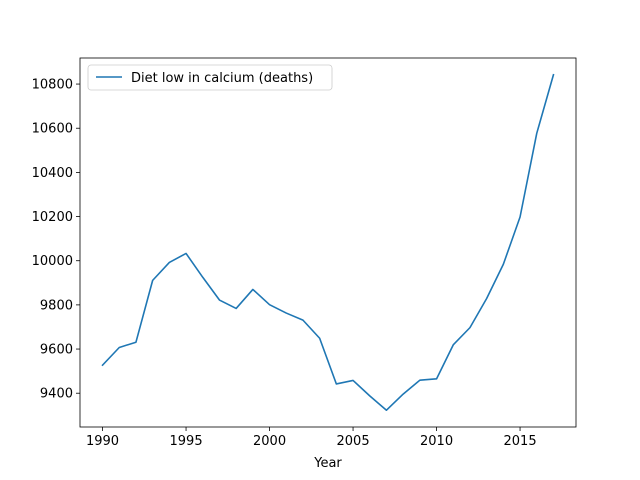 The image size is (640, 480). Describe the element at coordinates (327, 463) in the screenshot. I see `x-axis-label: Year` at that location.